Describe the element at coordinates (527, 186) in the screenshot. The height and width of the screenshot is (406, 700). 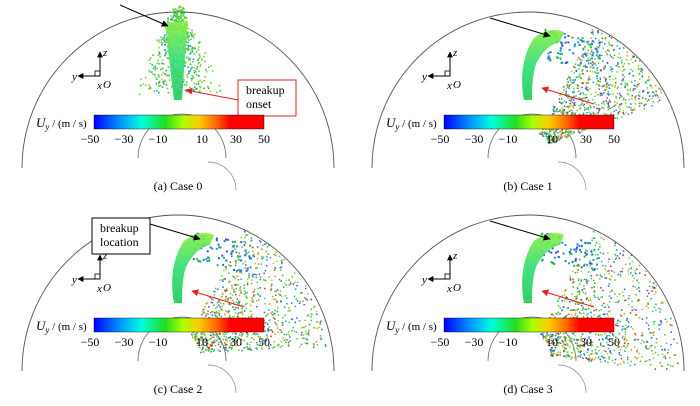
I see `panel-caption: (b) Case 1` at that location.